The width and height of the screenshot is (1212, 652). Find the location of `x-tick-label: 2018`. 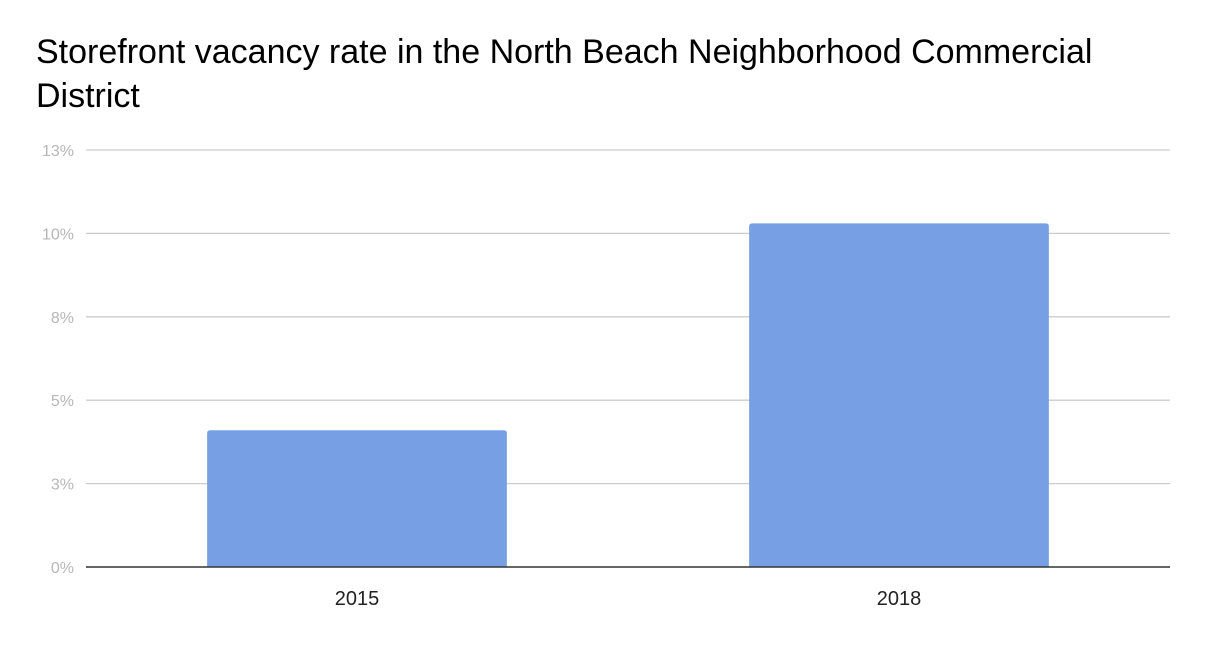

x-tick-label: 2018 is located at coordinates (899, 599).